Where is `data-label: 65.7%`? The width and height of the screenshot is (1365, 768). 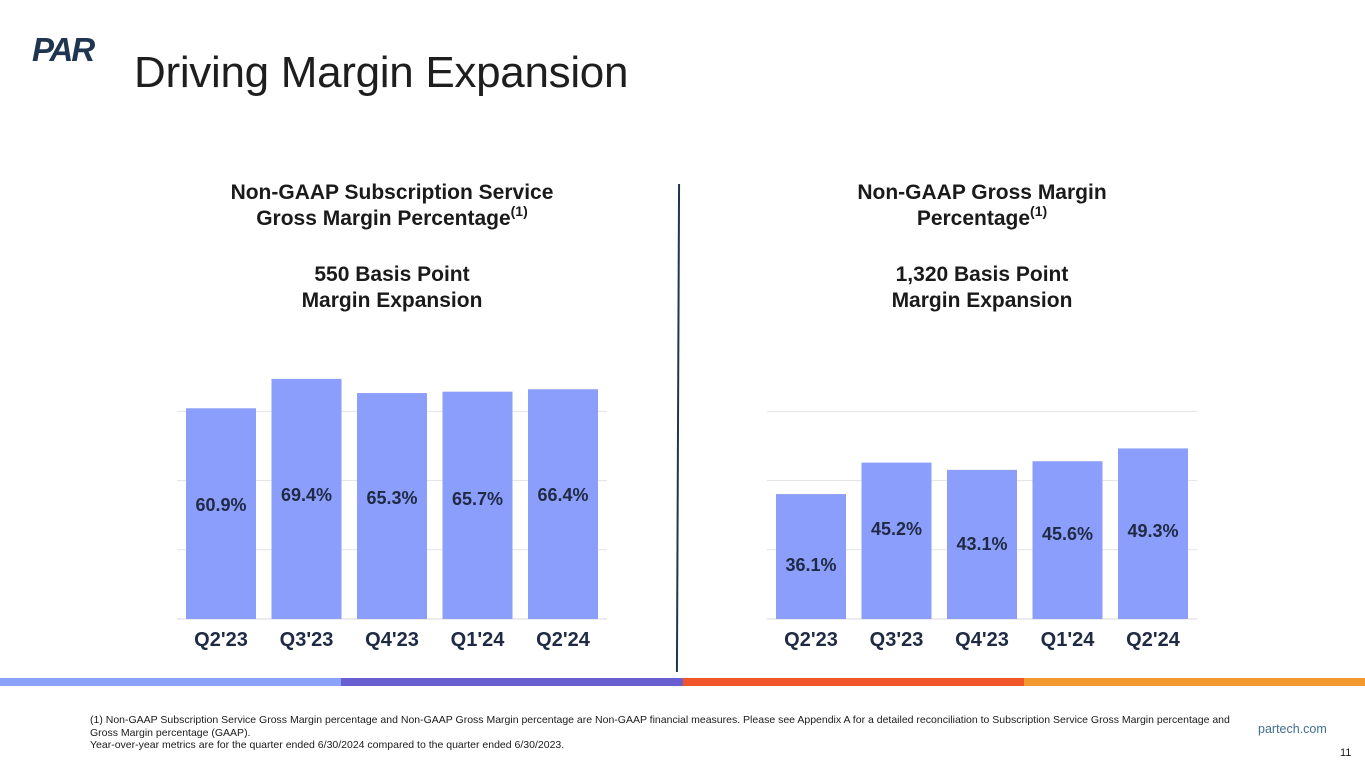 data-label: 65.7% is located at coordinates (477, 499).